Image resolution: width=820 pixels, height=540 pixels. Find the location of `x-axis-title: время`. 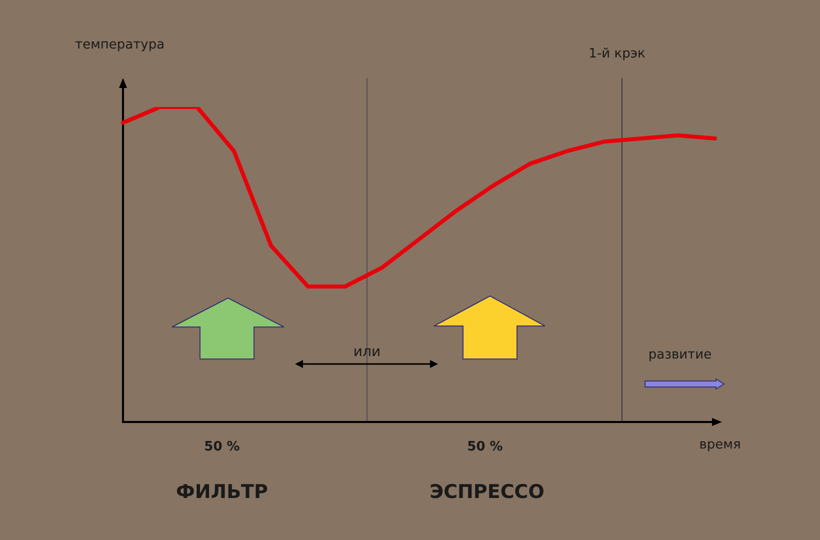

x-axis-title: время is located at coordinates (720, 445).